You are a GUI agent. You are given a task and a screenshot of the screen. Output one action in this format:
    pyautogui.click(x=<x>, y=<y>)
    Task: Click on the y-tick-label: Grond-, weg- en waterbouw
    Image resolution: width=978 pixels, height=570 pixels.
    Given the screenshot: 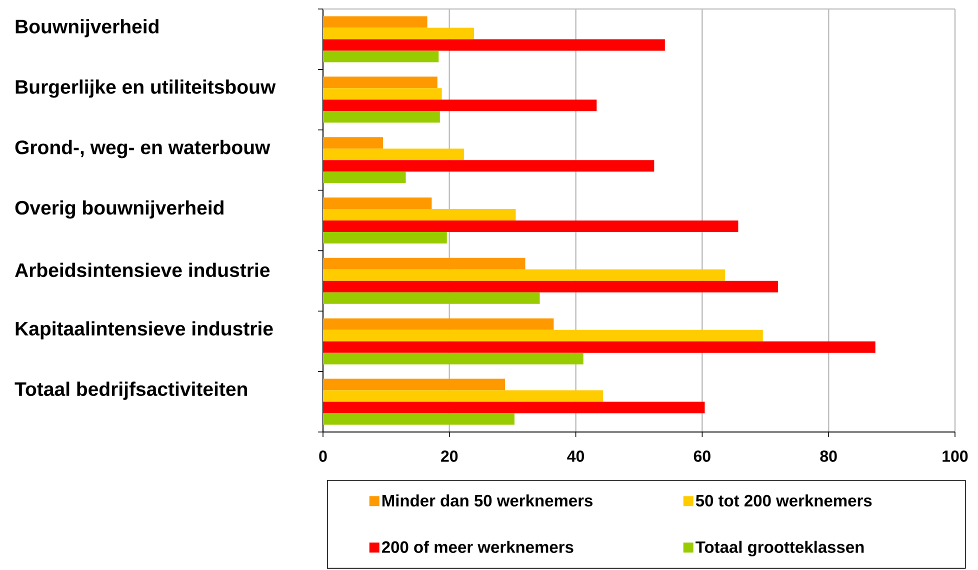 What is the action you would take?
    pyautogui.click(x=142, y=149)
    